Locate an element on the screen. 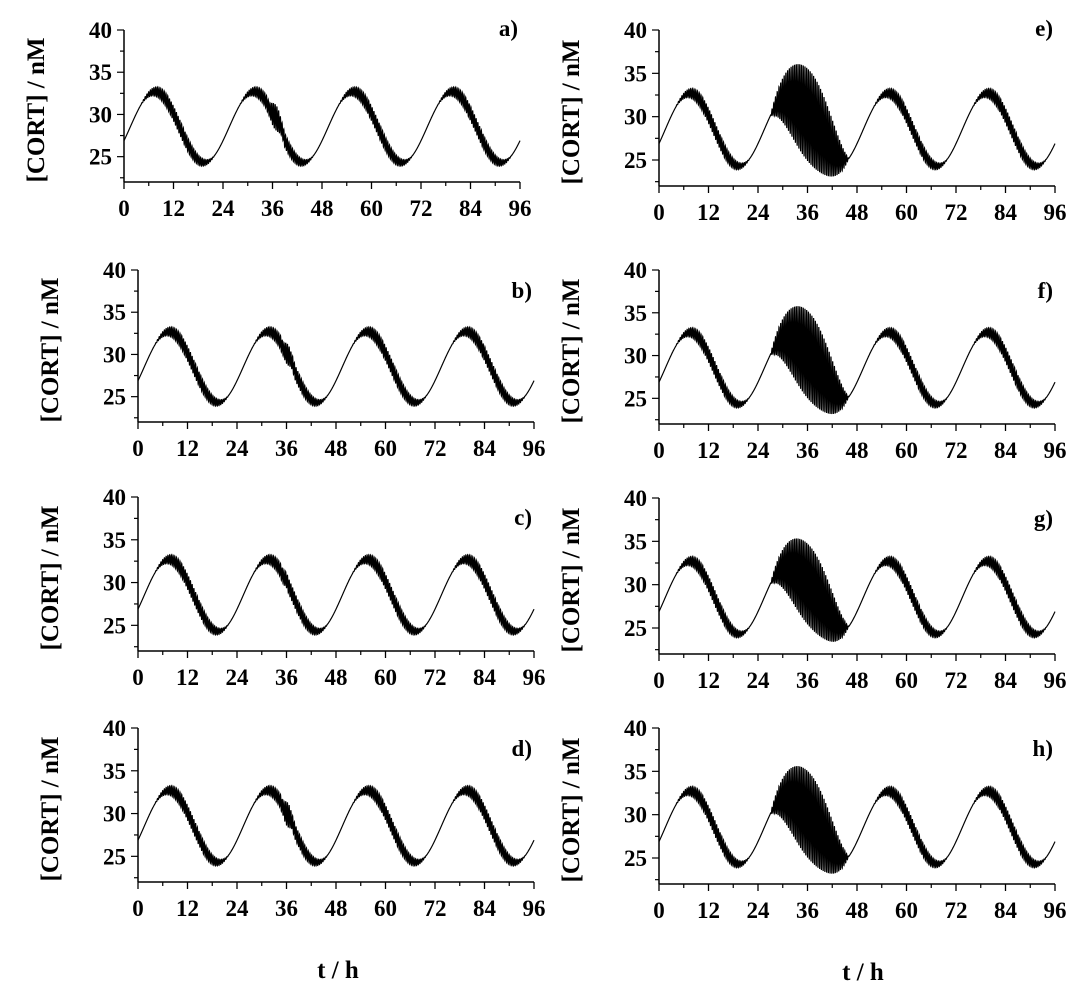  panel-label: h) is located at coordinates (1043, 748).